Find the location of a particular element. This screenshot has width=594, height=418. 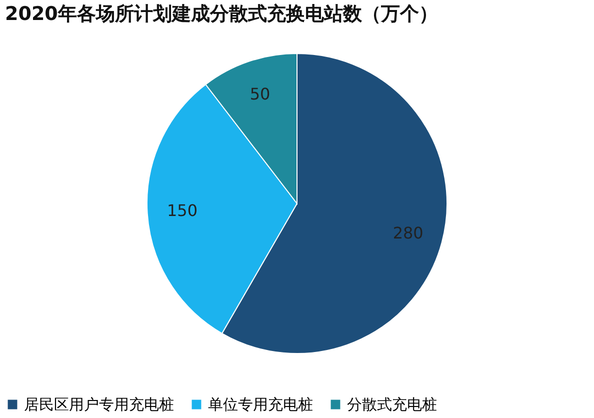

legend-label: 分散式充电桩 is located at coordinates (392, 405).